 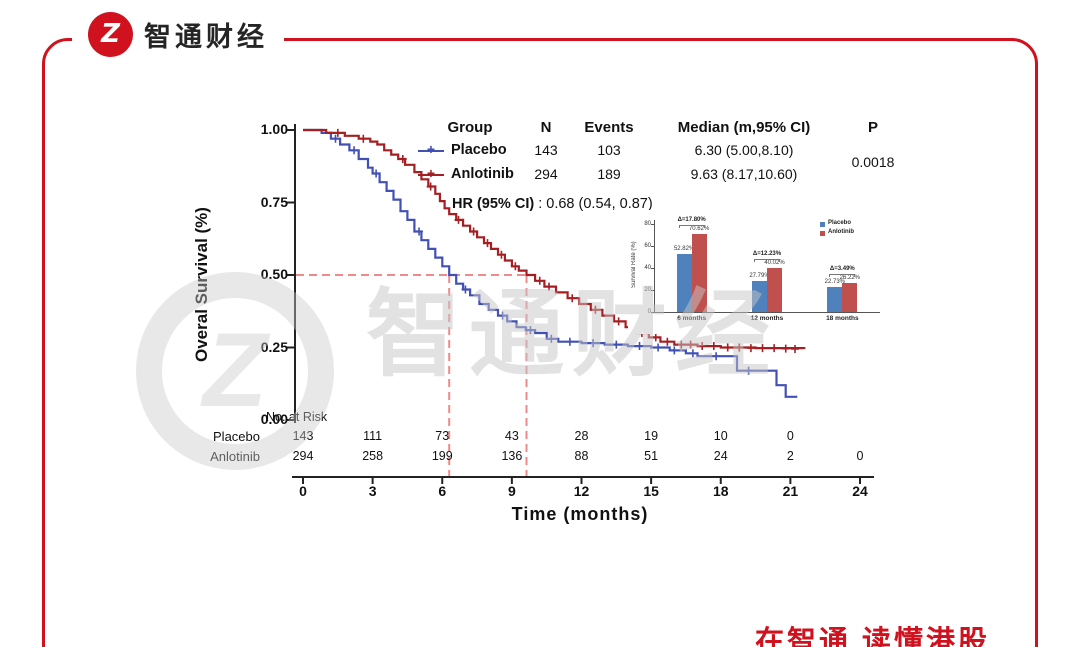 What do you see at coordinates (580, 514) in the screenshot?
I see `x-axis-label: Time (months)` at bounding box center [580, 514].